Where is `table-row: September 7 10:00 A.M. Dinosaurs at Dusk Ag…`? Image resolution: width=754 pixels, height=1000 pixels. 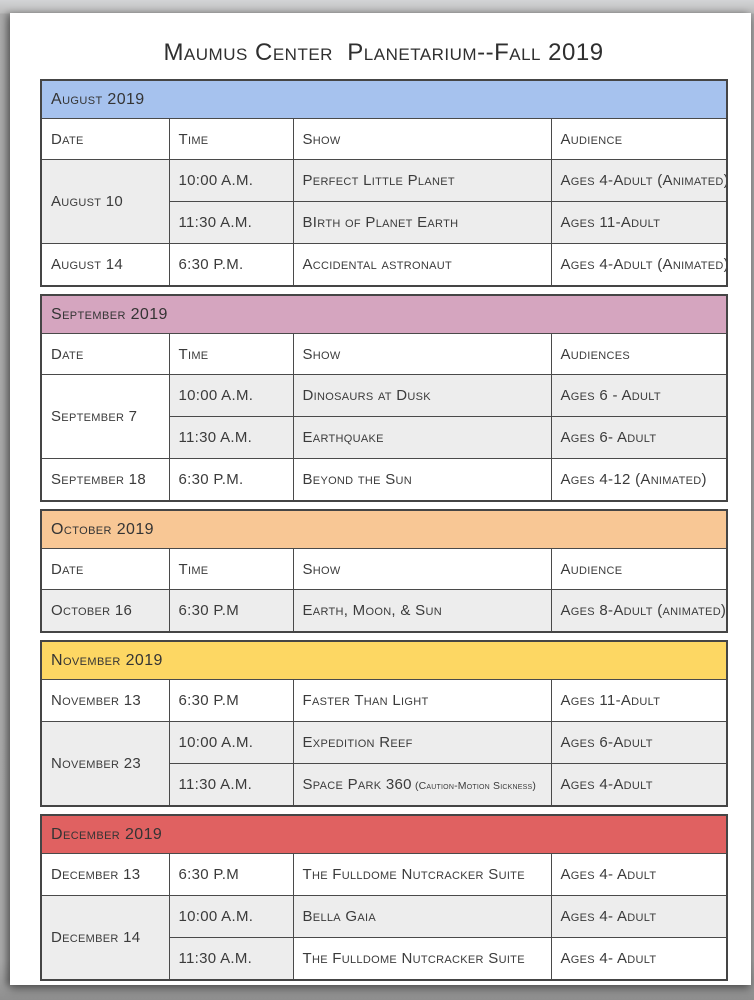
table-row: September 7 10:00 A.M. Dinosaurs at Dusk Ag… is located at coordinates (384, 416).